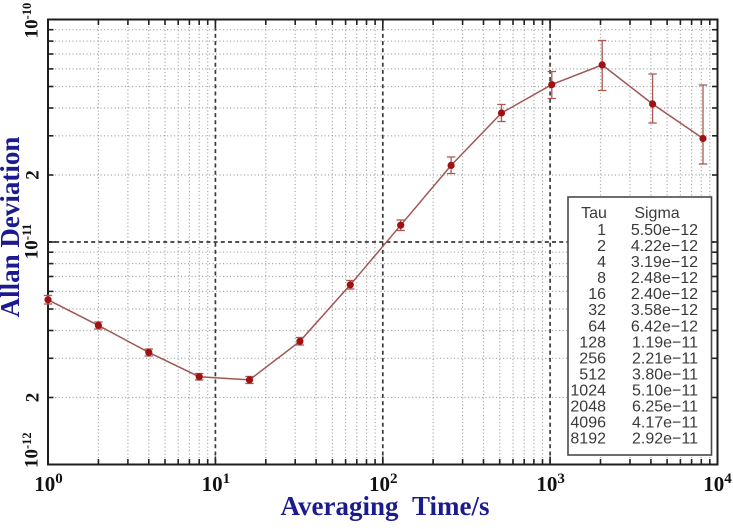  I want to click on svg-text: 128, so click(592, 342).